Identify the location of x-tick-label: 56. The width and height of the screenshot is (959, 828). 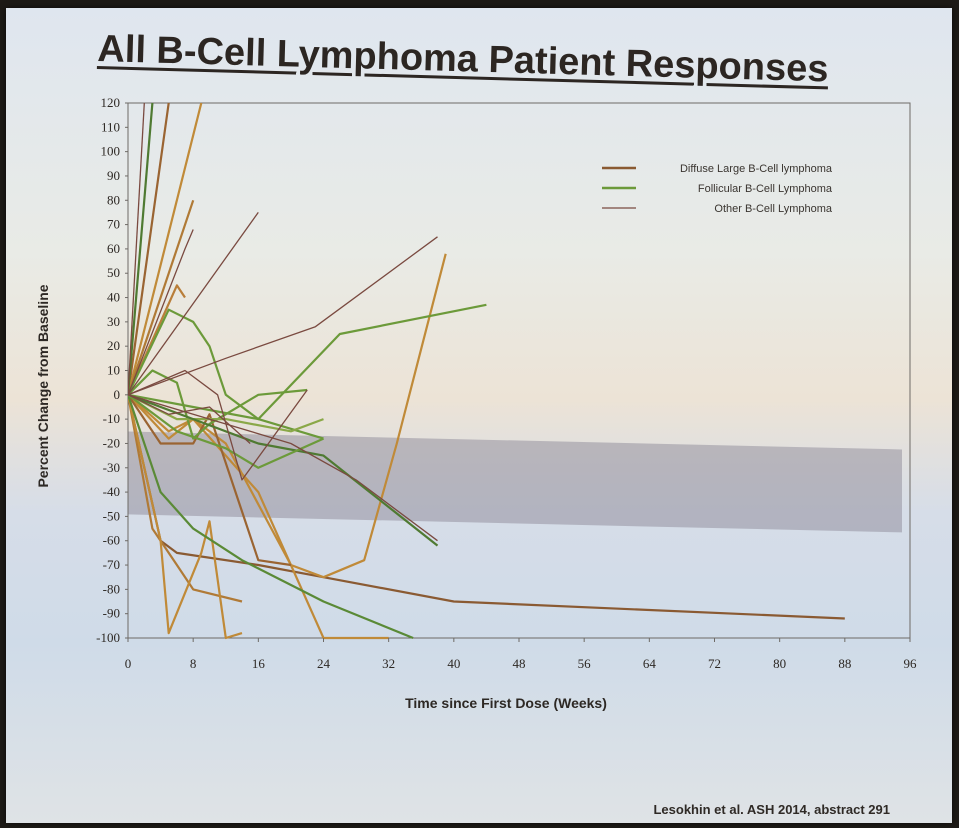
(585, 663).